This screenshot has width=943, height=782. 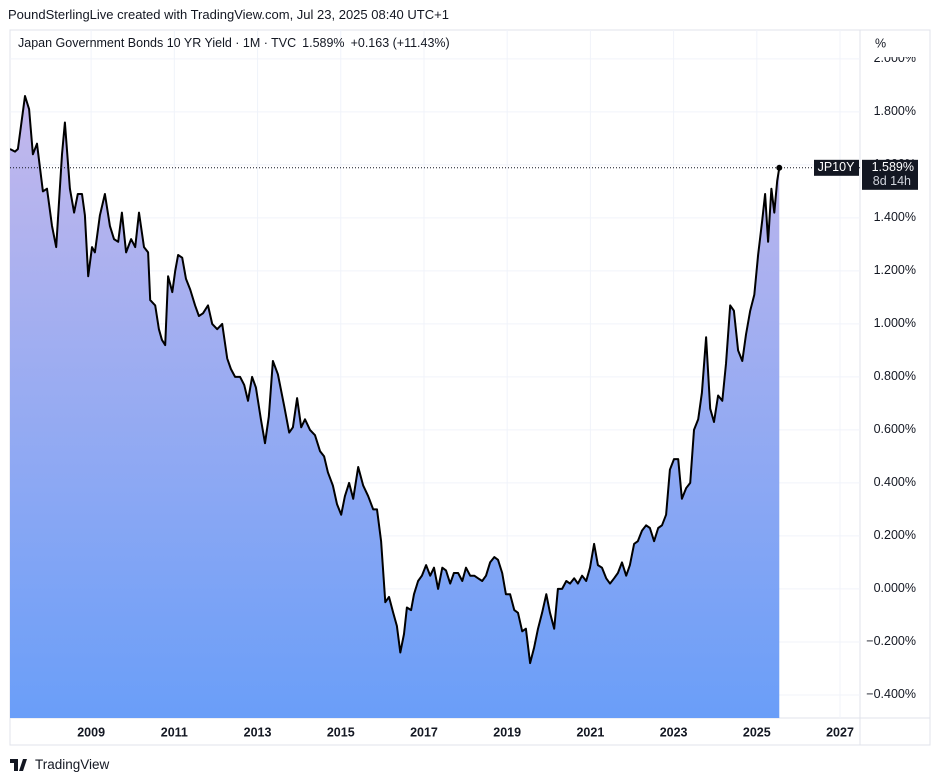 What do you see at coordinates (341, 732) in the screenshot?
I see `x-tick-label: 2015` at bounding box center [341, 732].